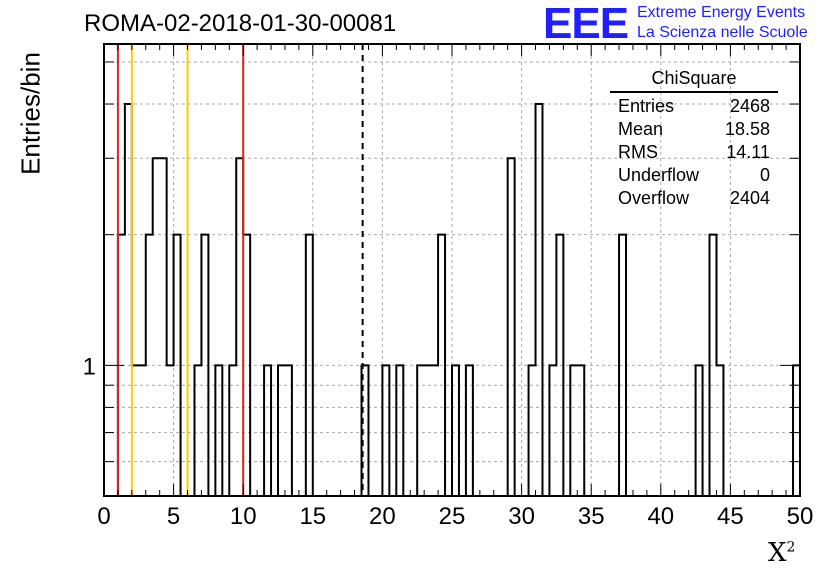  Describe the element at coordinates (103, 516) in the screenshot. I see `x-tick-label: 0` at that location.